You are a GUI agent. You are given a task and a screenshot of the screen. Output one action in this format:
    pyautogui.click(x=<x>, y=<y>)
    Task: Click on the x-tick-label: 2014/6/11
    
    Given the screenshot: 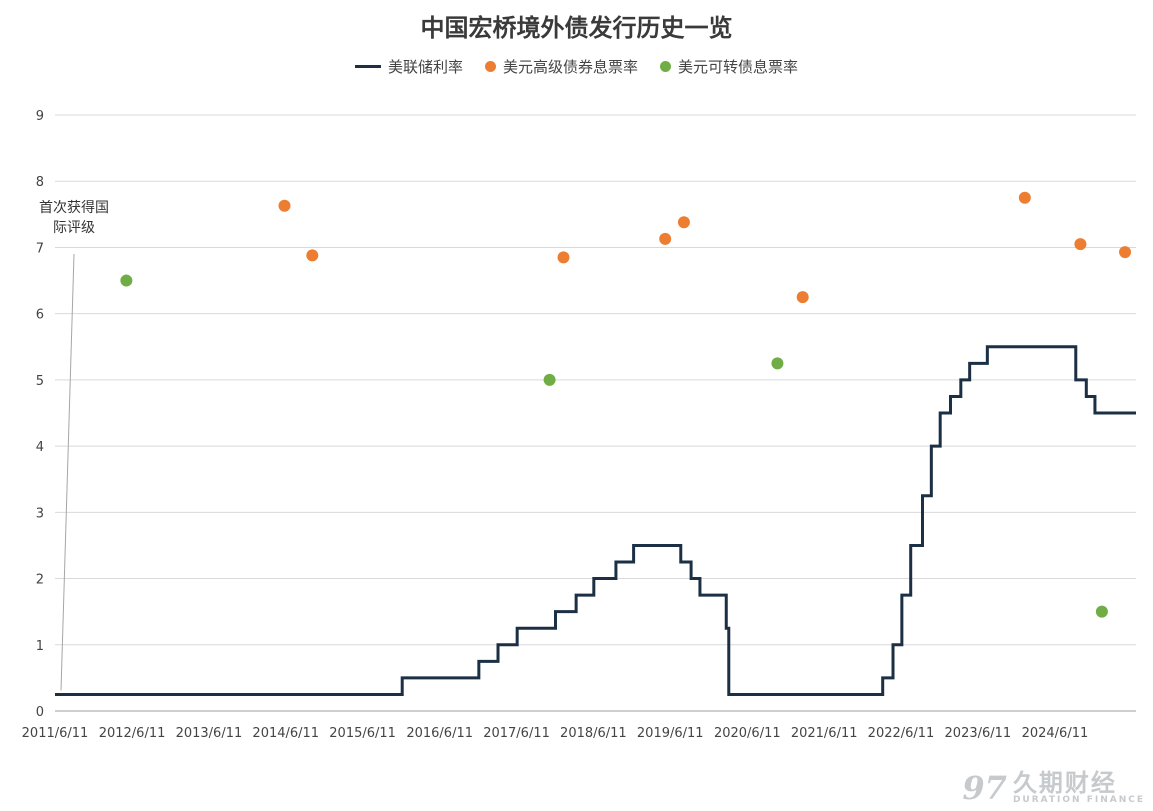 What is the action you would take?
    pyautogui.click(x=285, y=733)
    